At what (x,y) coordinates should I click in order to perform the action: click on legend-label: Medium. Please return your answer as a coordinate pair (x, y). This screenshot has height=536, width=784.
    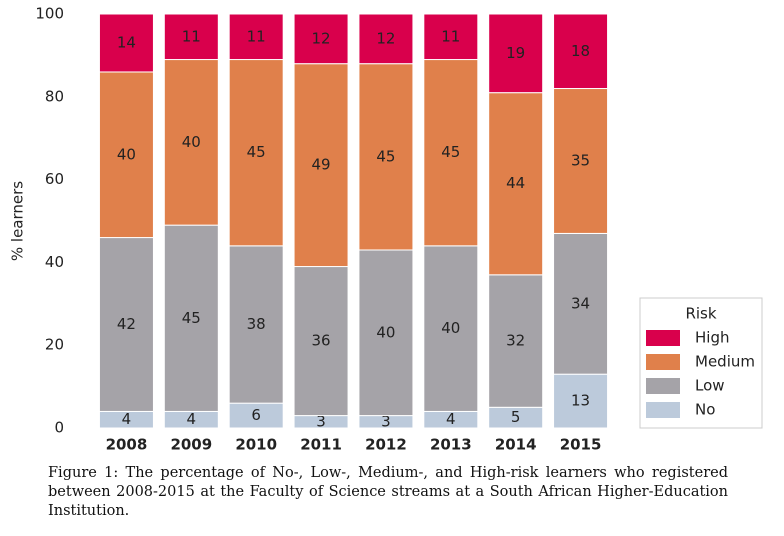
    Looking at the image, I should click on (725, 362).